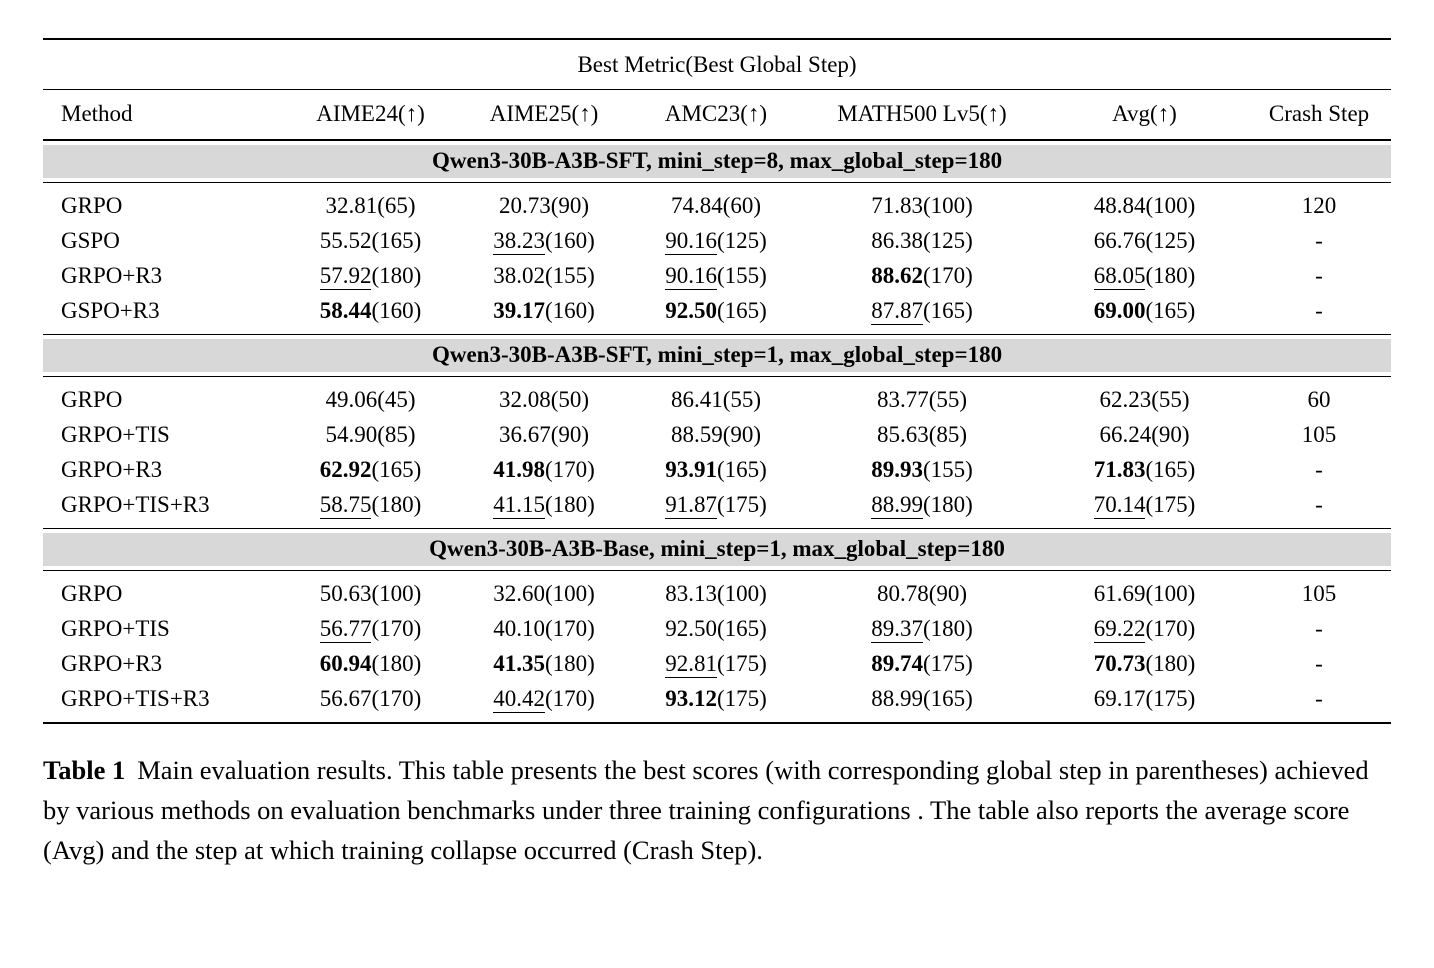  I want to click on score-cell: 66.76(125), so click(1144, 241).